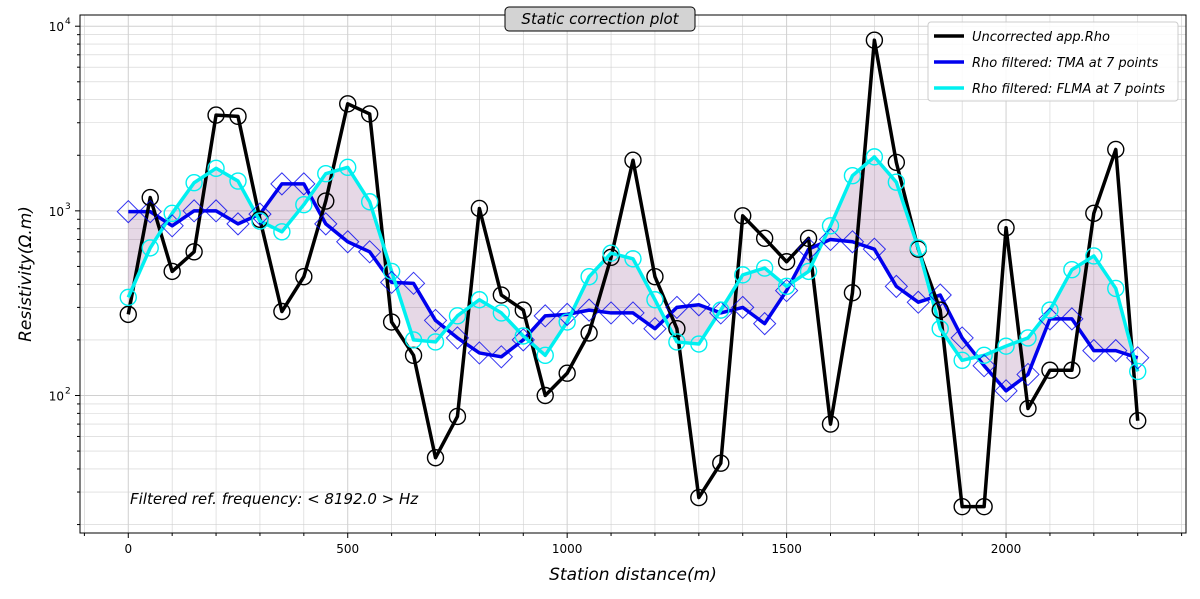 The height and width of the screenshot is (599, 1200). I want to click on y-tick-exponent: 2, so click(68, 391).